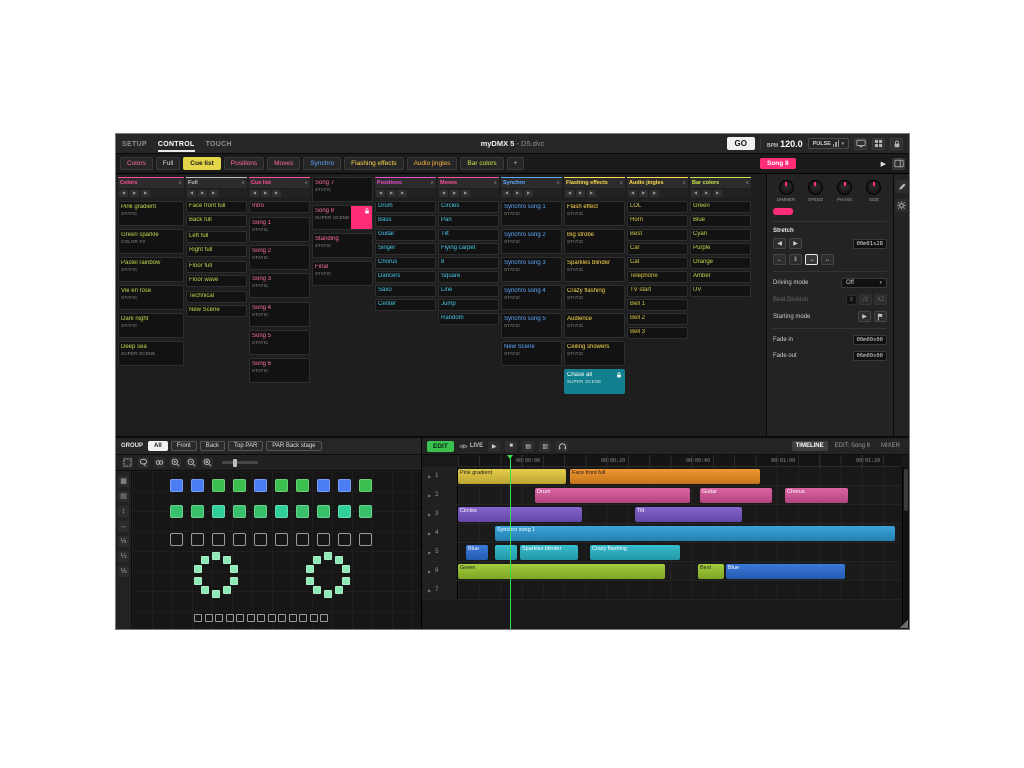 The height and width of the screenshot is (768, 1024). What do you see at coordinates (151, 297) in the screenshot?
I see `cue-cell-vie-en-rose: Vie en rose STATIC` at bounding box center [151, 297].